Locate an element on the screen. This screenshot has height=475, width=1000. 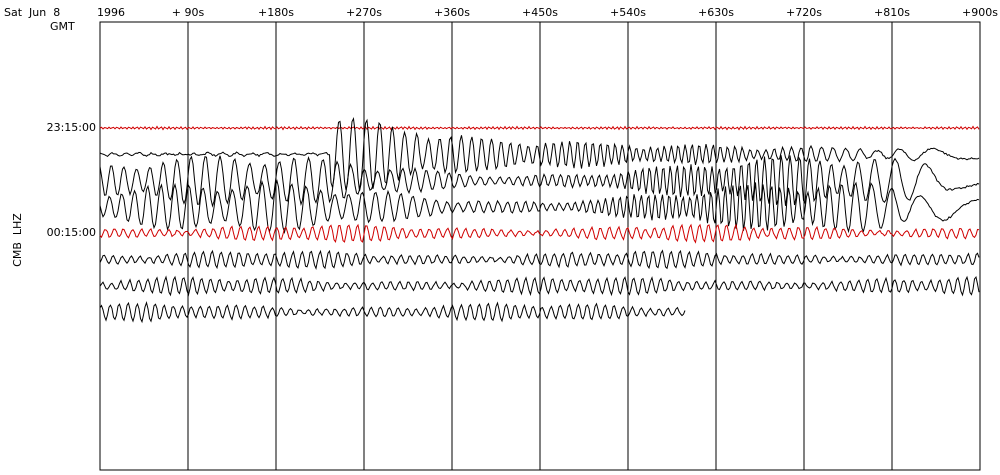
station-label: CMB LHZ is located at coordinates (17, 240).